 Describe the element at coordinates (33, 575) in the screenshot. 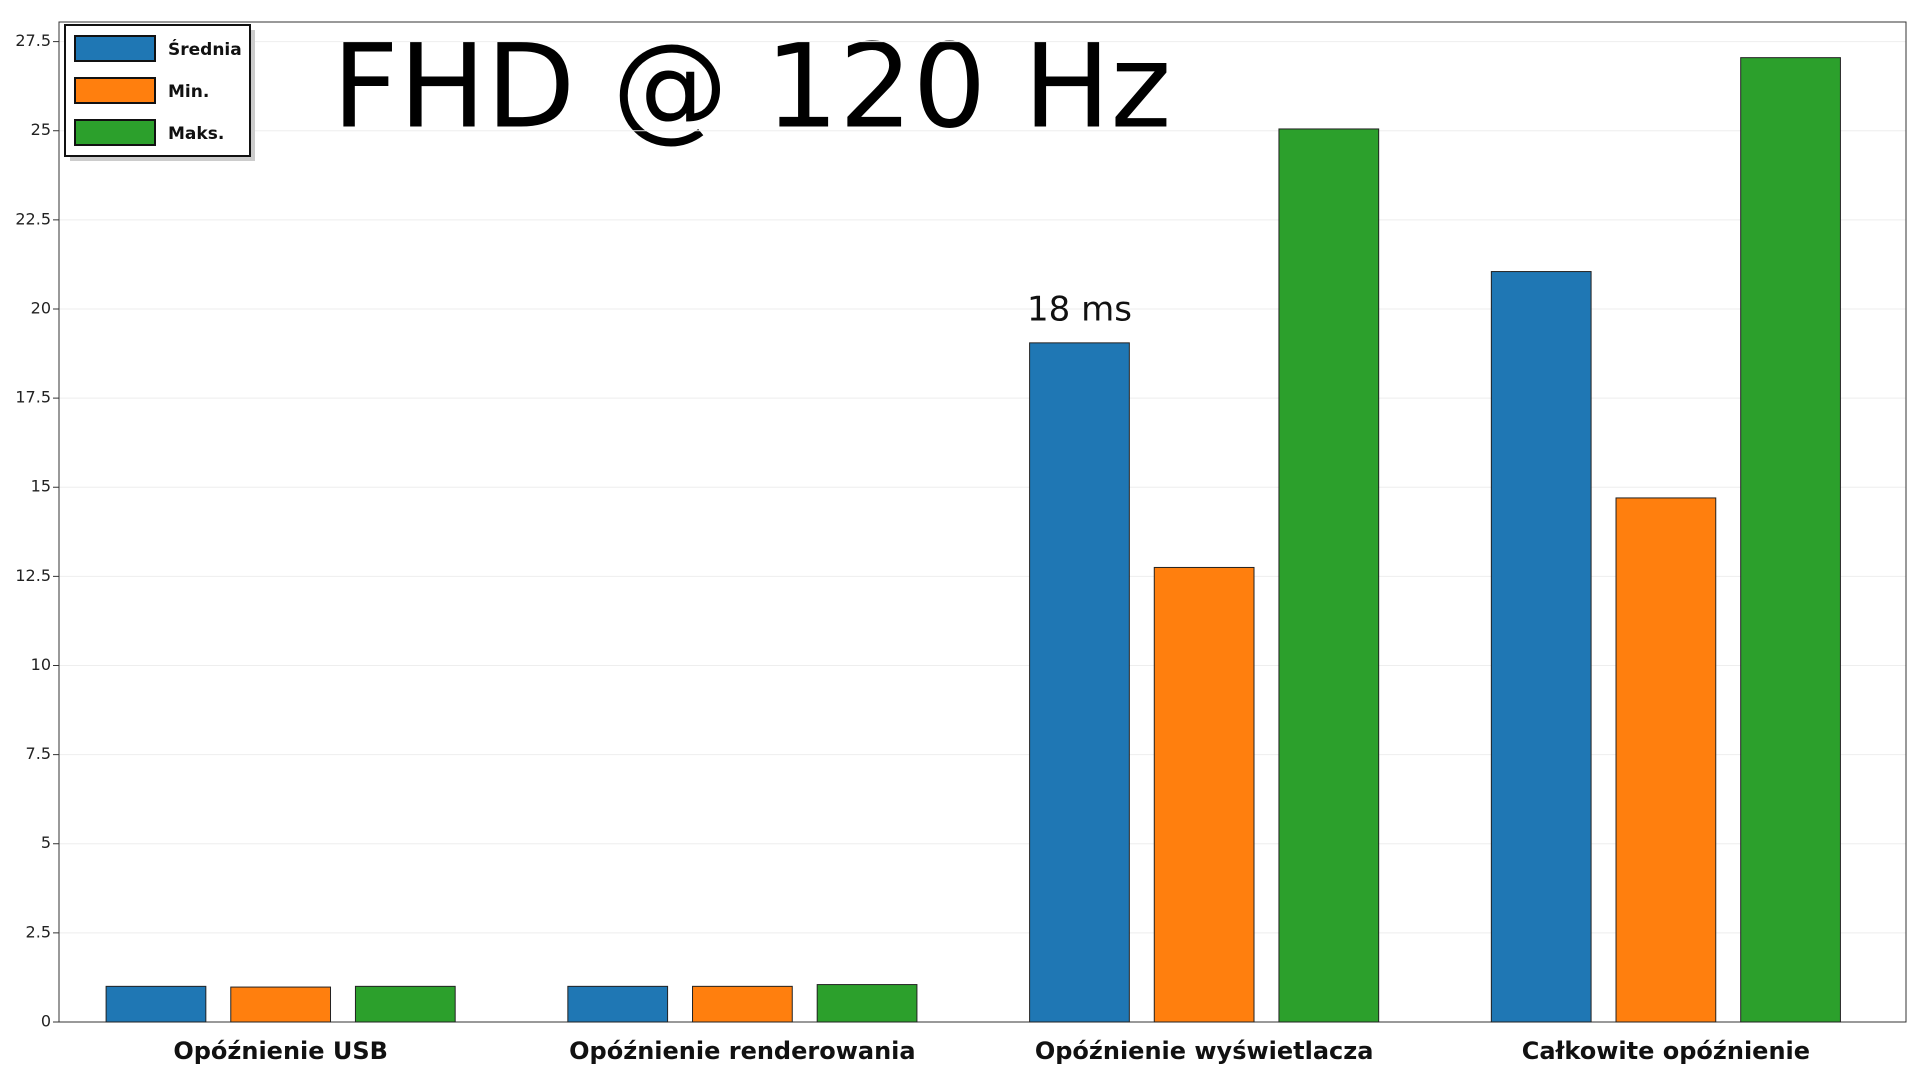

I see `y-tick-label: 12.5` at that location.